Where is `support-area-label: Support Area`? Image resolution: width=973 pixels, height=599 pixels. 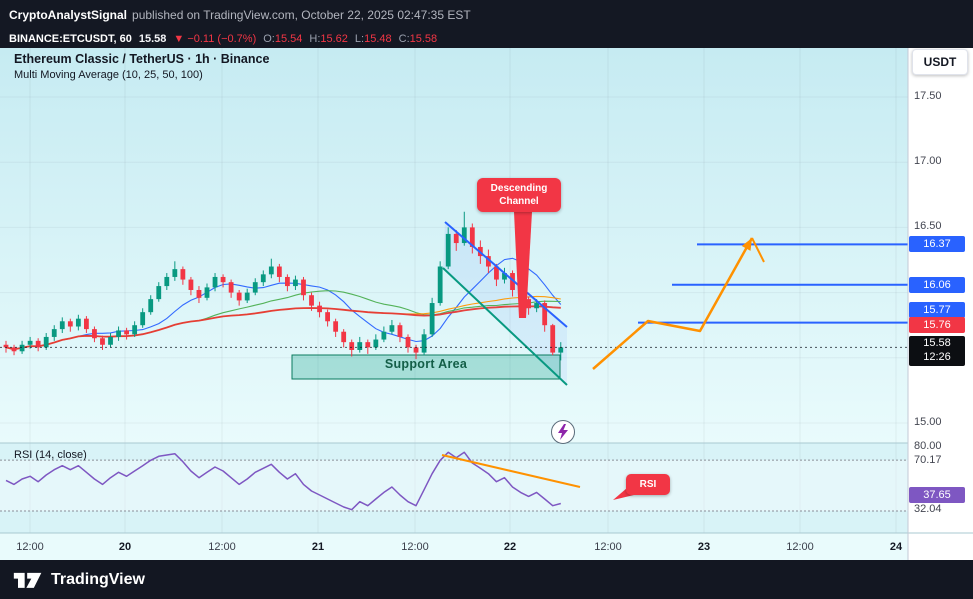
support-area-label: Support Area is located at coordinates (426, 364).